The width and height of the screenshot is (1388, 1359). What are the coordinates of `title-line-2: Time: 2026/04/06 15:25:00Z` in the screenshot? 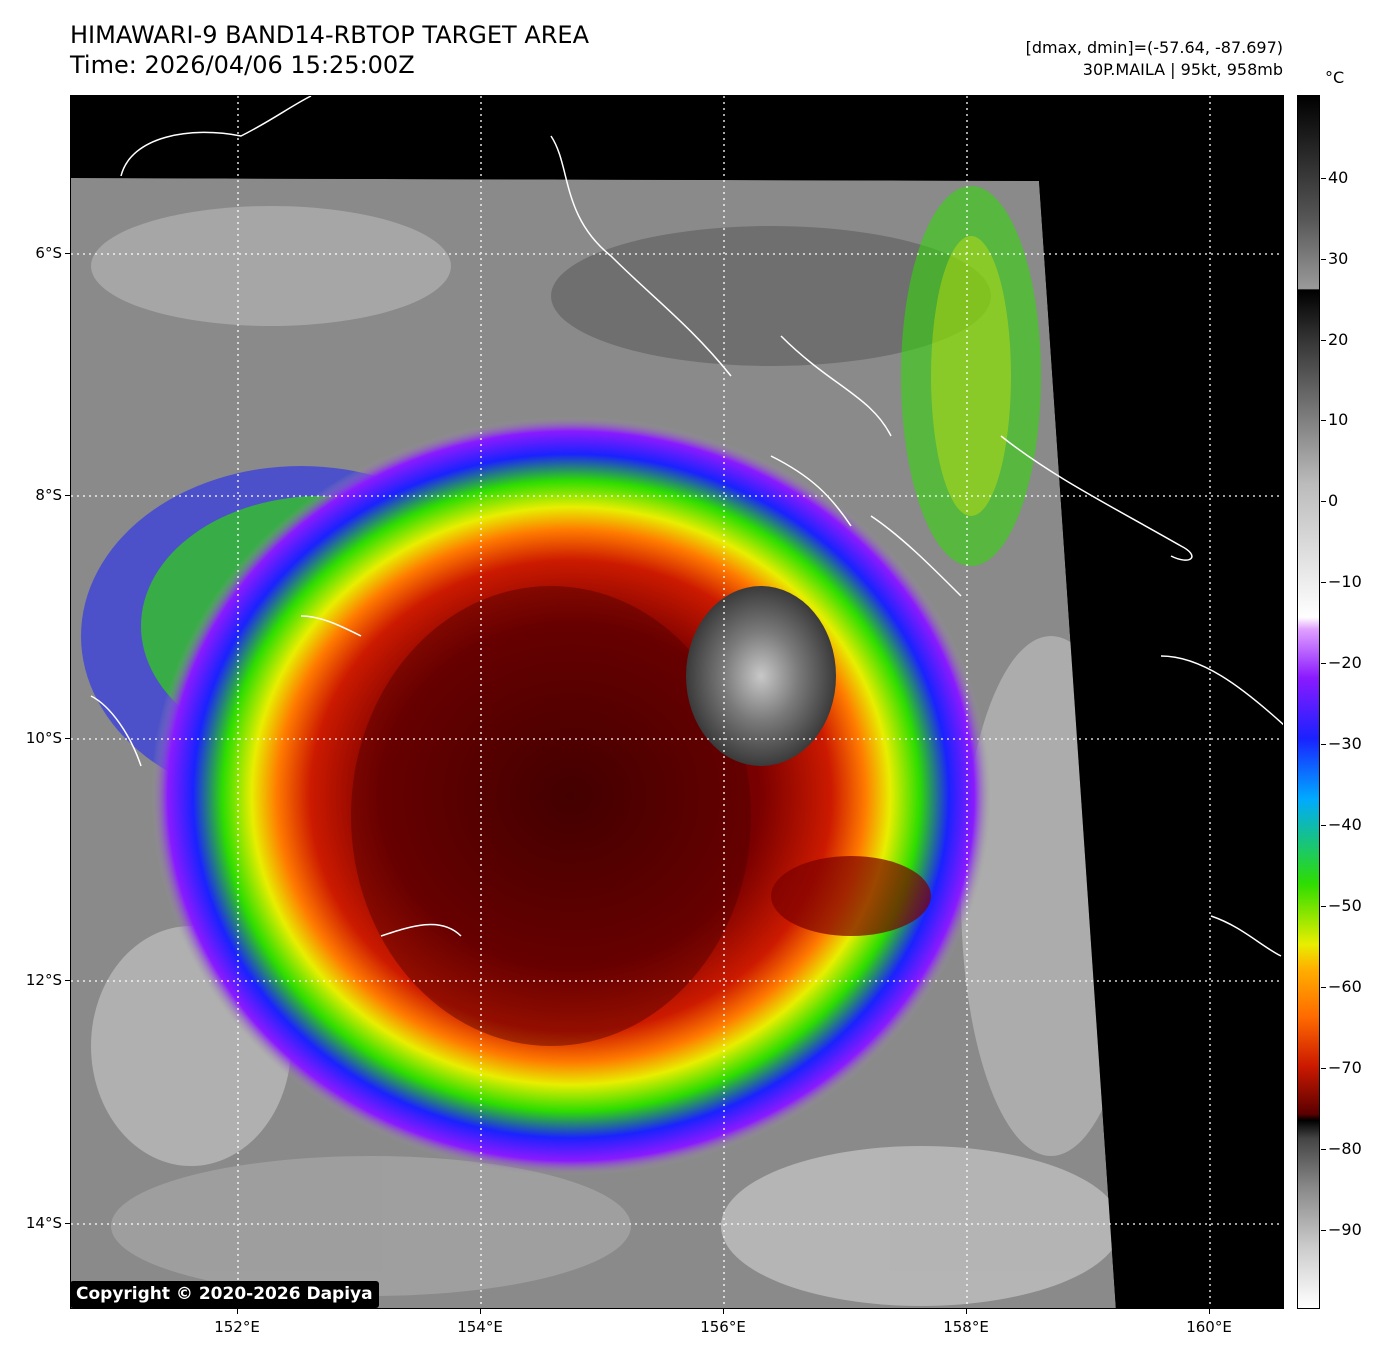 It's located at (242, 65).